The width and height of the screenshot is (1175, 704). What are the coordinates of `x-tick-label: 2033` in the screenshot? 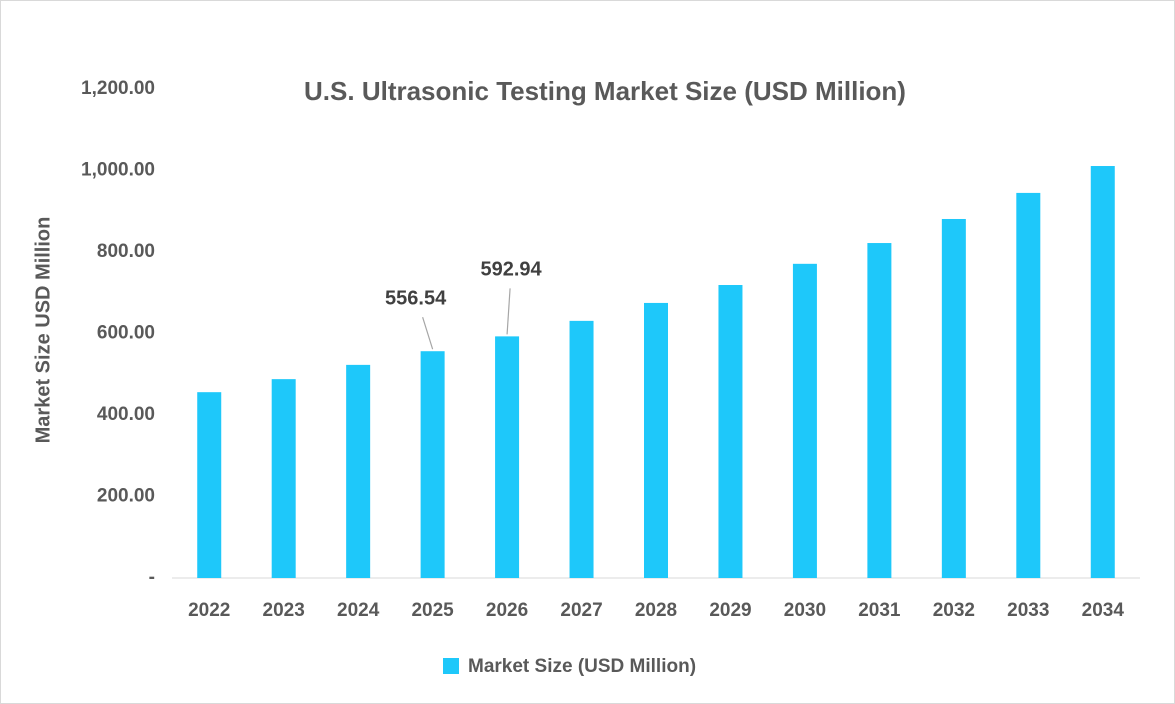 It's located at (1028, 610).